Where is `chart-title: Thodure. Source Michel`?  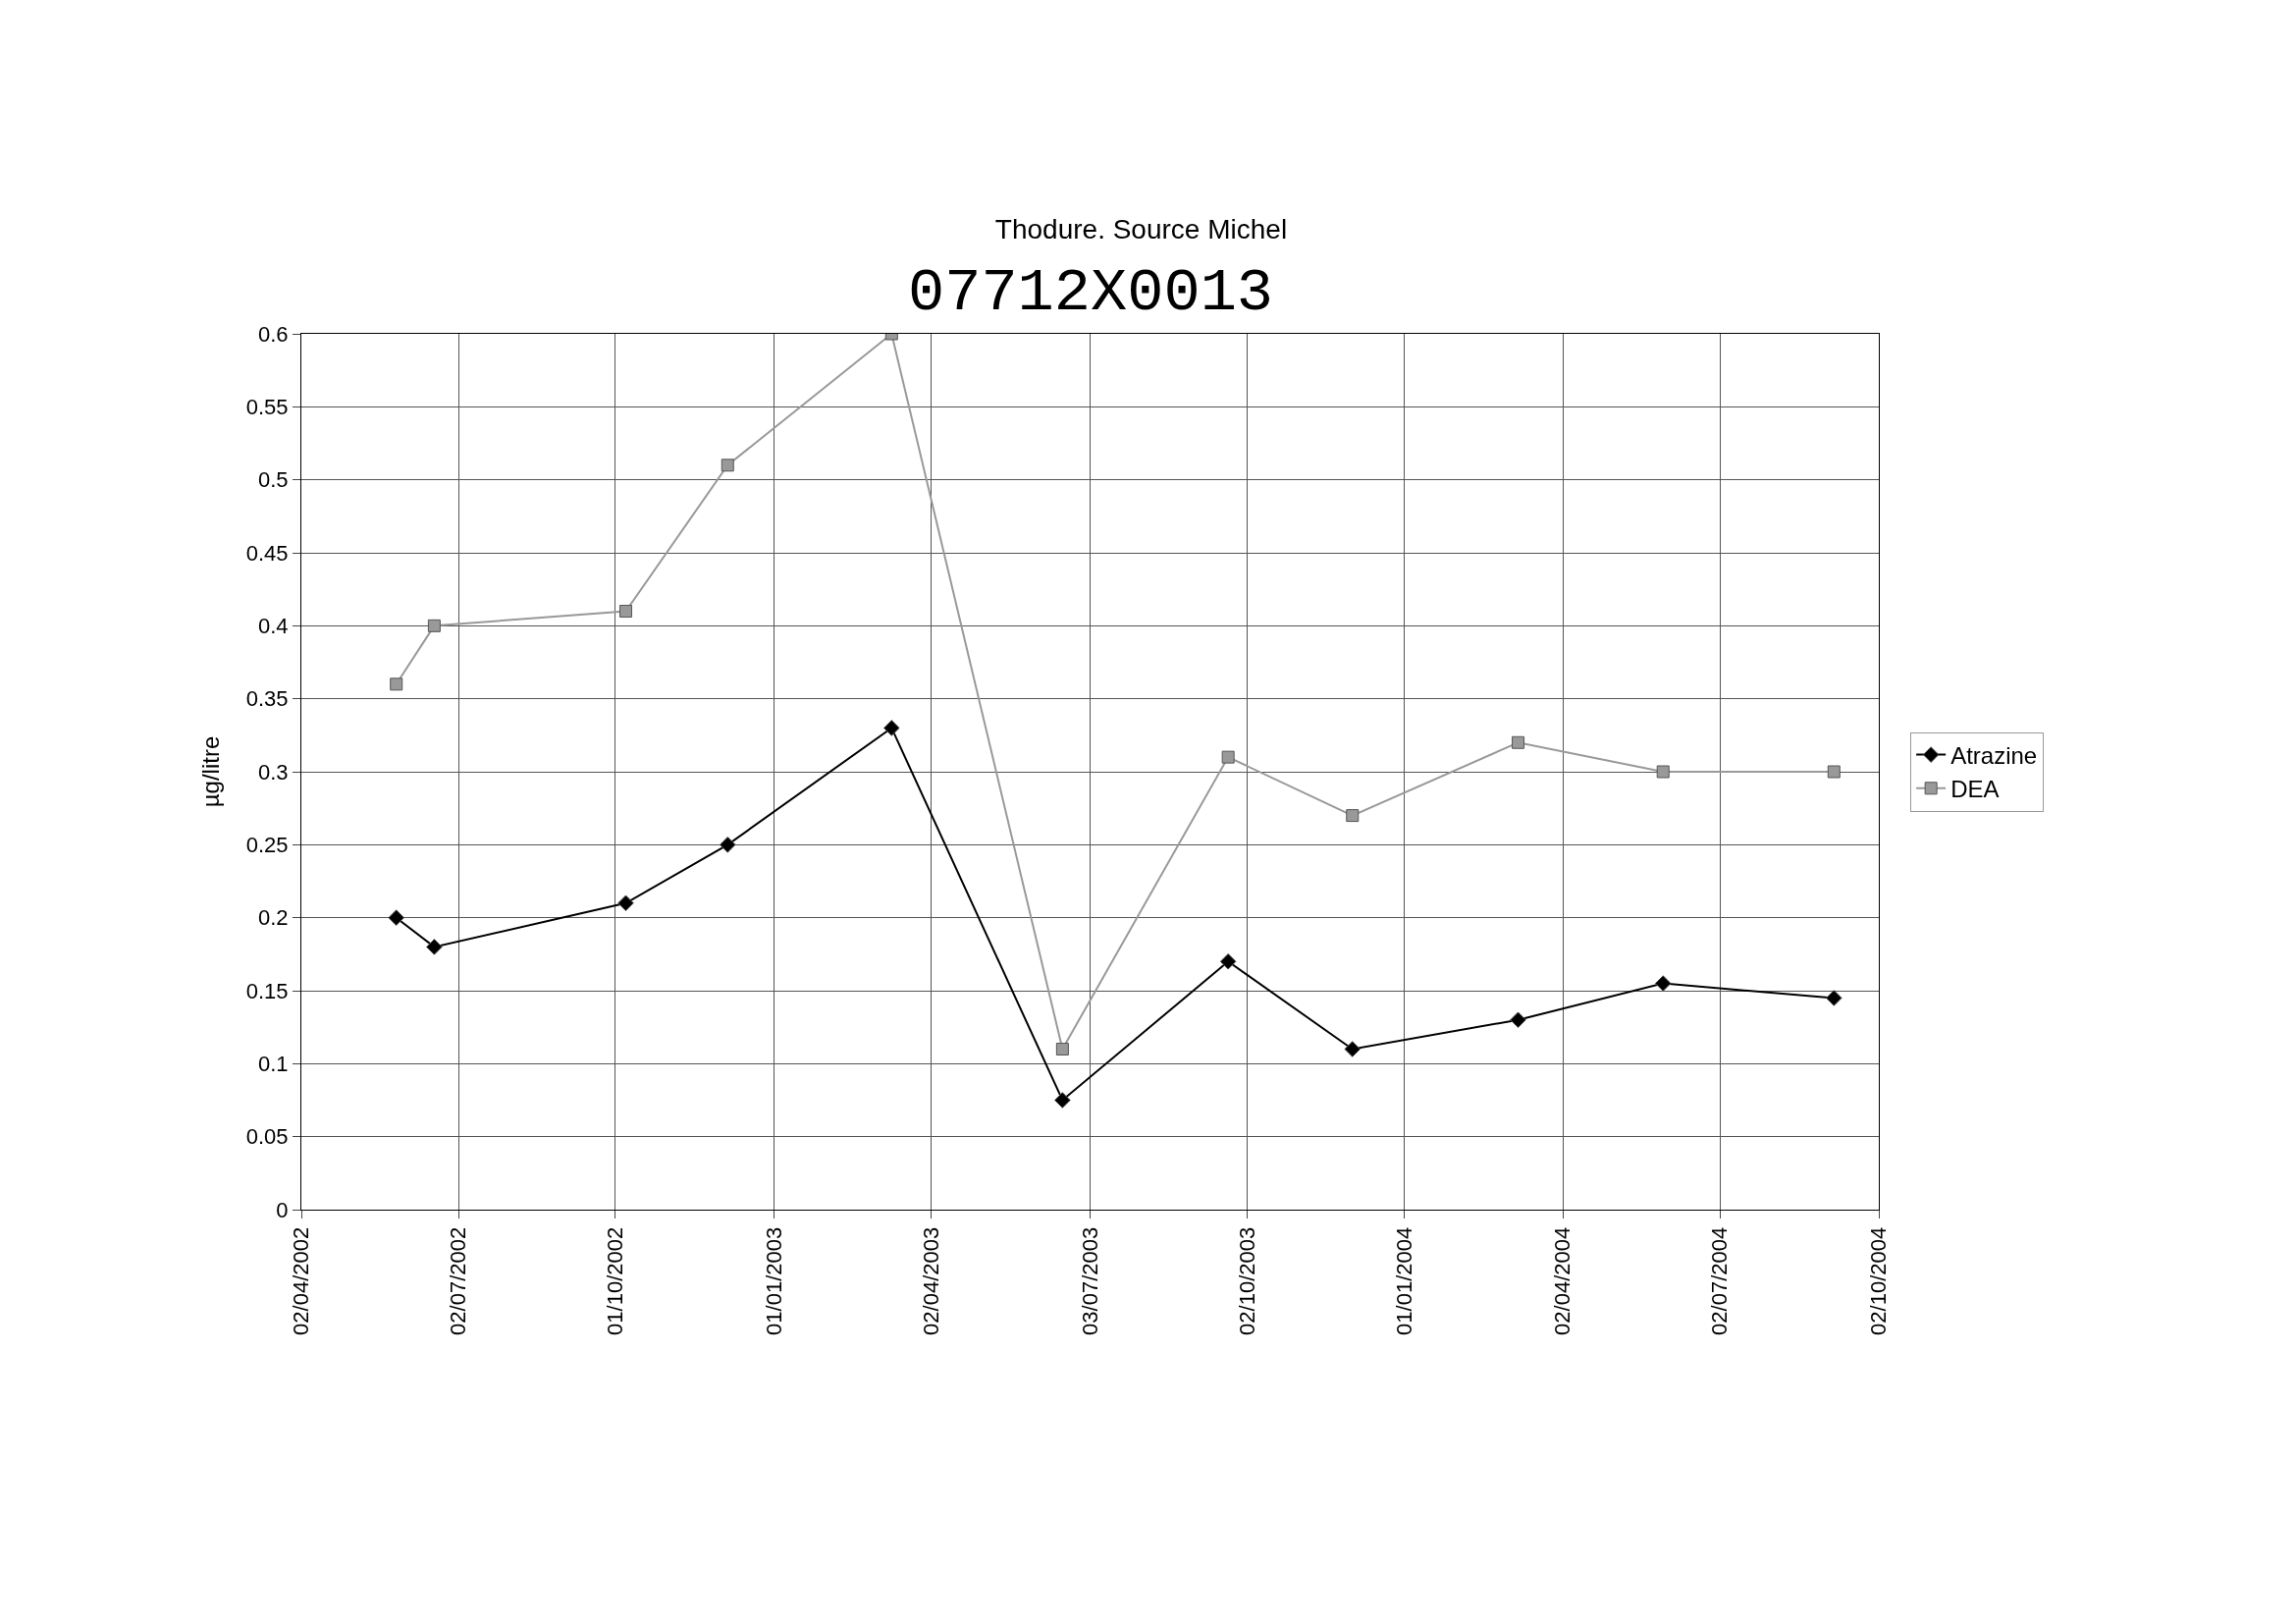 chart-title: Thodure. Source Michel is located at coordinates (1141, 228).